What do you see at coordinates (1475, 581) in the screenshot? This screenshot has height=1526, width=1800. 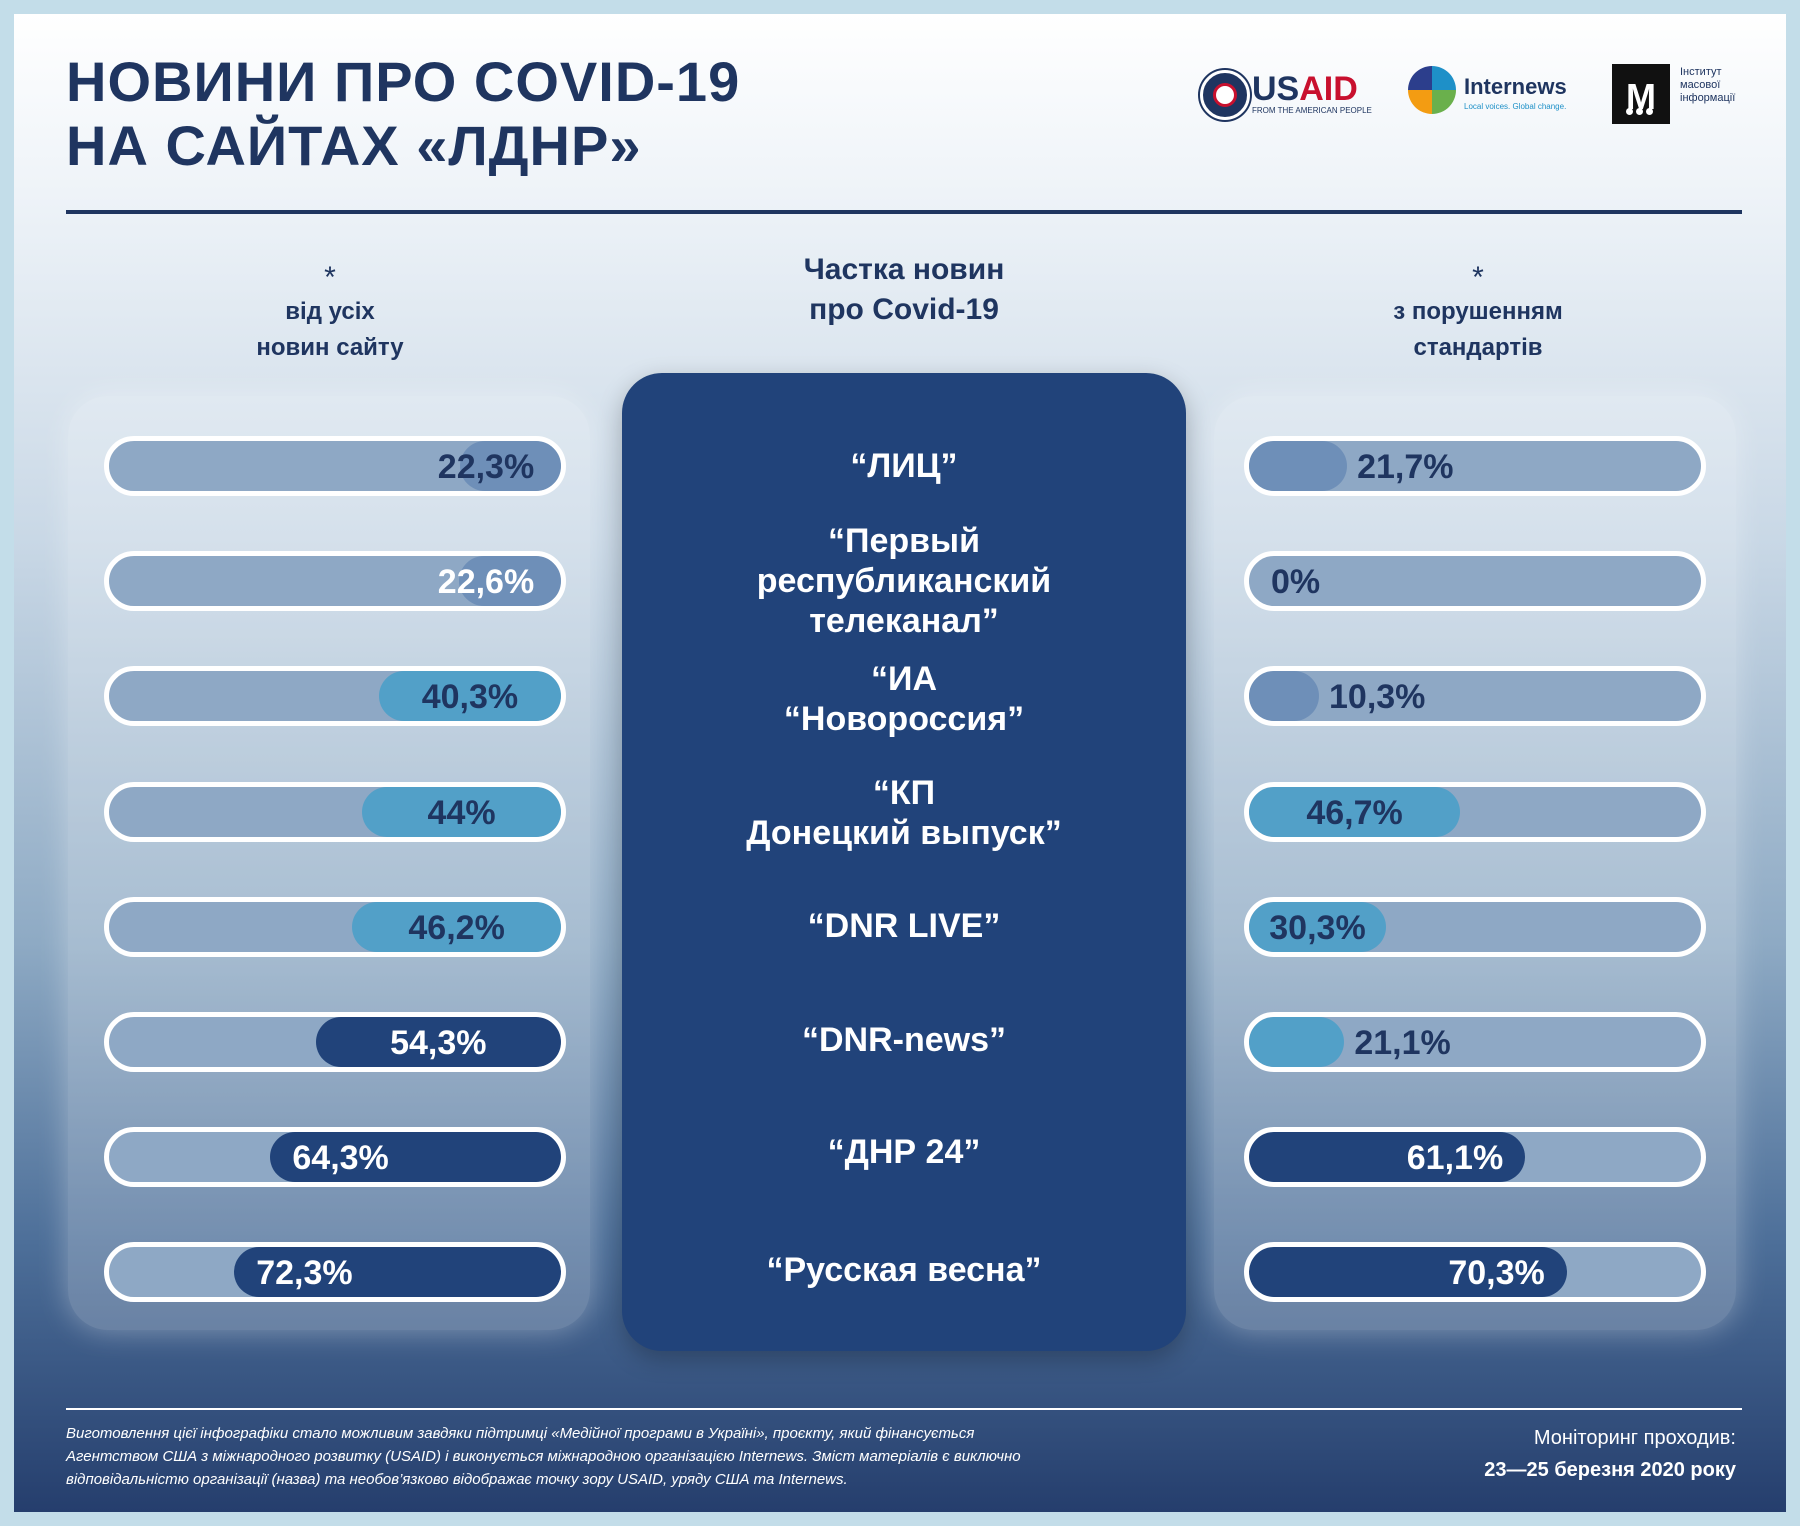 I see `violation-bar-track: 0%` at bounding box center [1475, 581].